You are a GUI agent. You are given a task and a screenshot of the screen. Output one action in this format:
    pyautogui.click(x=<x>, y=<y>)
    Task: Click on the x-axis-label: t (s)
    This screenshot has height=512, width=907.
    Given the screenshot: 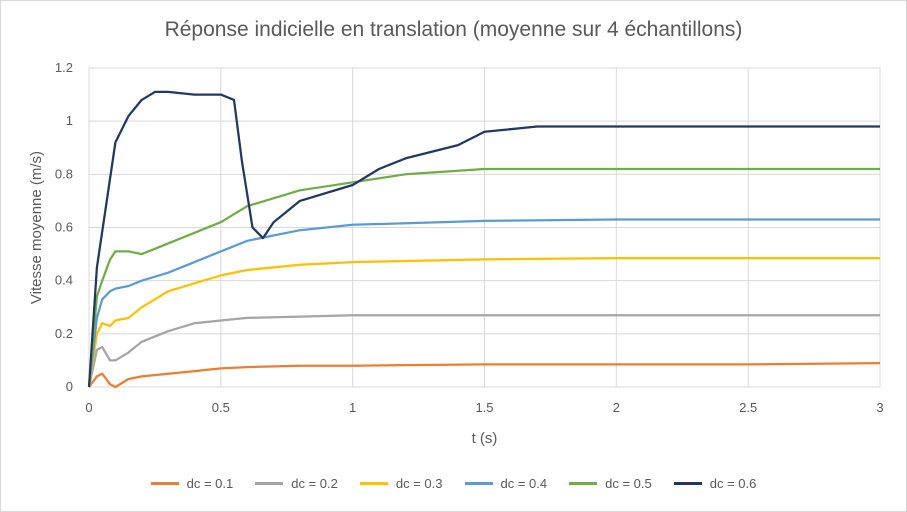 What is the action you would take?
    pyautogui.click(x=485, y=438)
    